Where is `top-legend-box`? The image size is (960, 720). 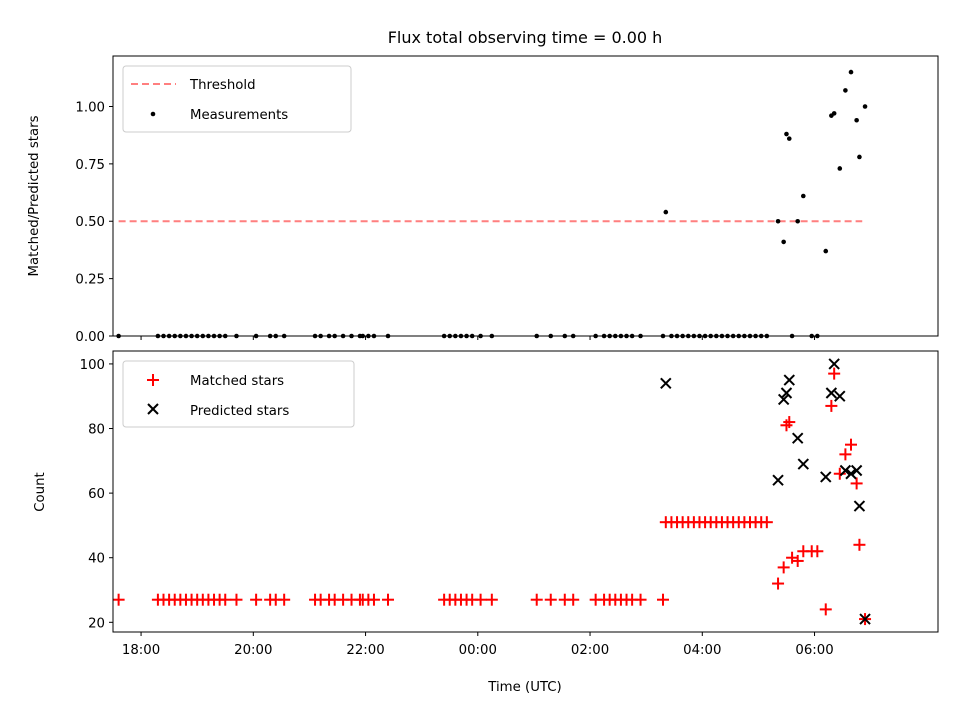 top-legend-box is located at coordinates (237, 99).